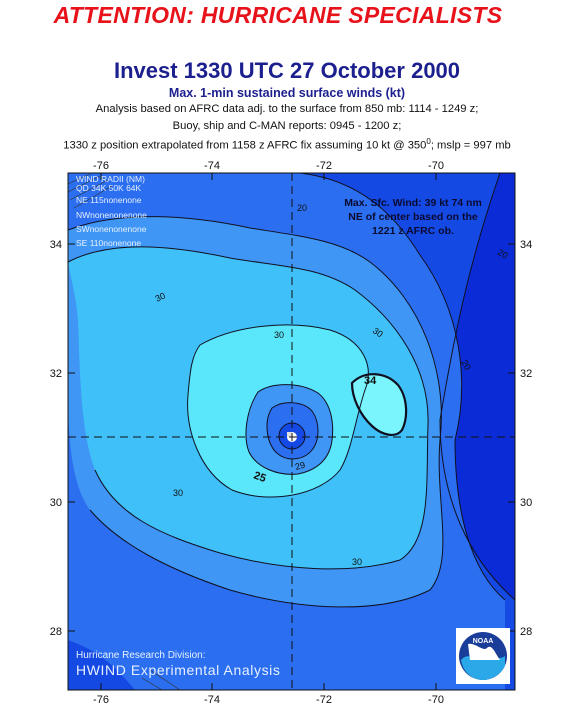  I want to click on noaa-logo-wave, so click(483, 668).